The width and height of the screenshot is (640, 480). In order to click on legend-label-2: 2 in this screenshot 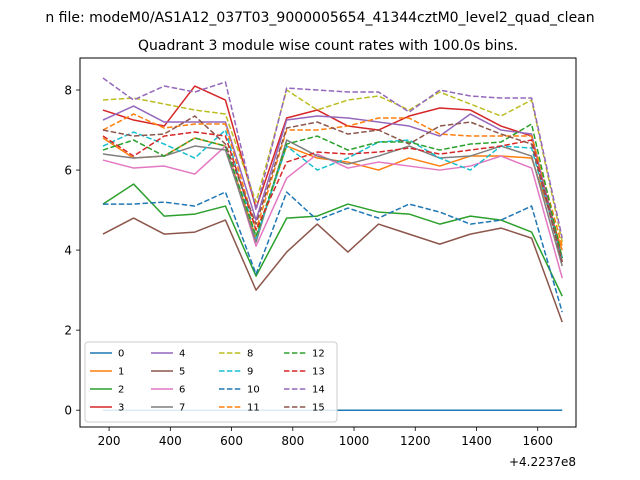, I will do `click(121, 390)`.